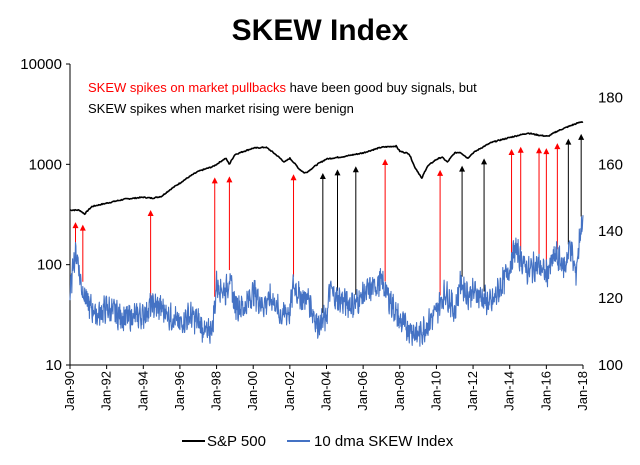 The height and width of the screenshot is (465, 640). What do you see at coordinates (142, 391) in the screenshot?
I see `x-tick-label: Jan-94` at bounding box center [142, 391].